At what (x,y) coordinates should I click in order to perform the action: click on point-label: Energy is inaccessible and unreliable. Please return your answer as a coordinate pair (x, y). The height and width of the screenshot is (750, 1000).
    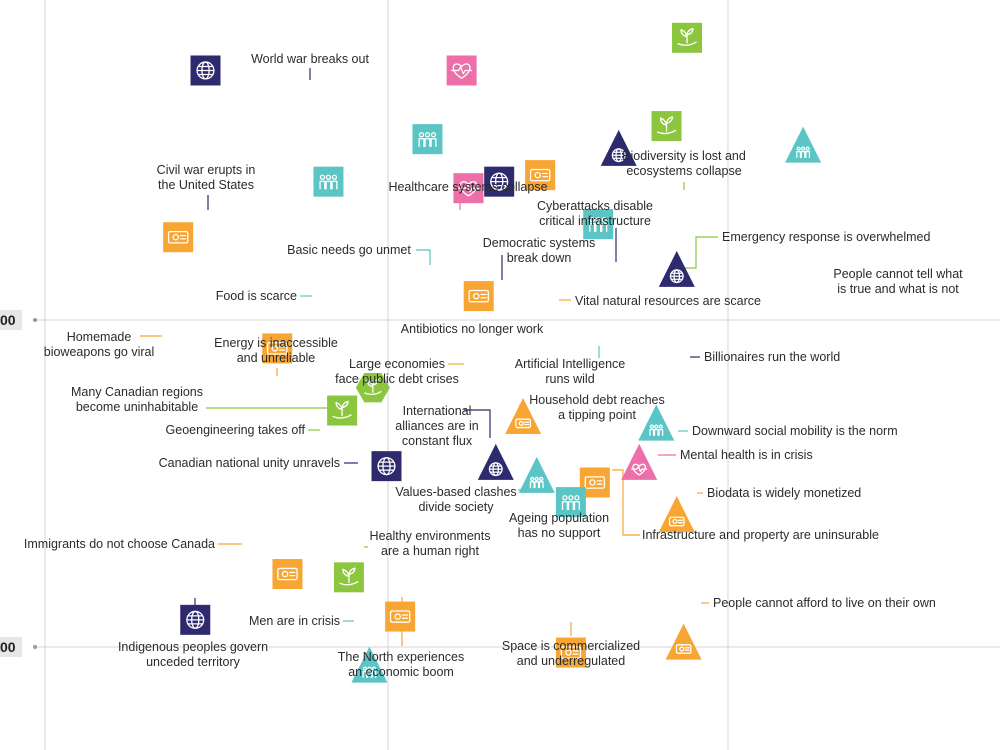
    Looking at the image, I should click on (276, 350).